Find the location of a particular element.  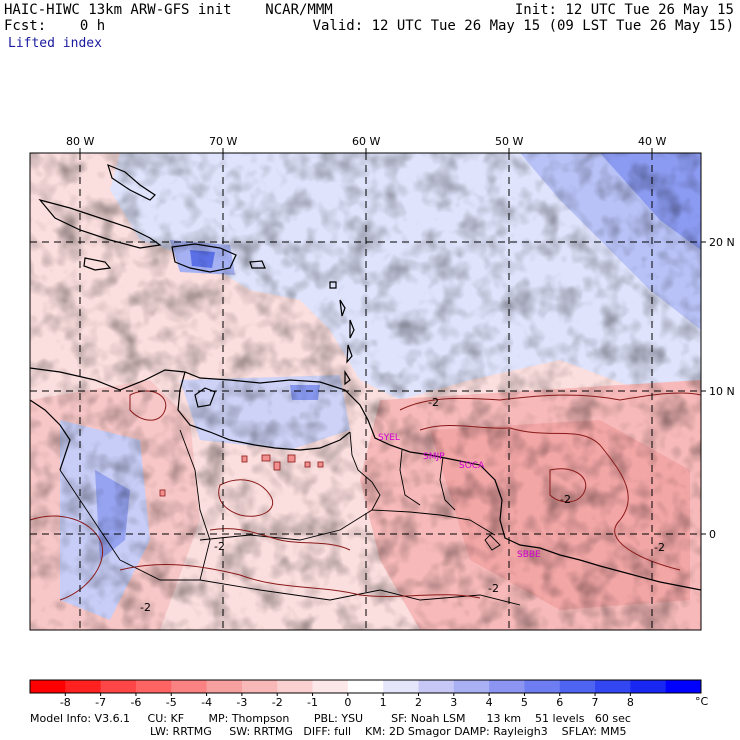

lat-label-20n: 20 N is located at coordinates (722, 242).